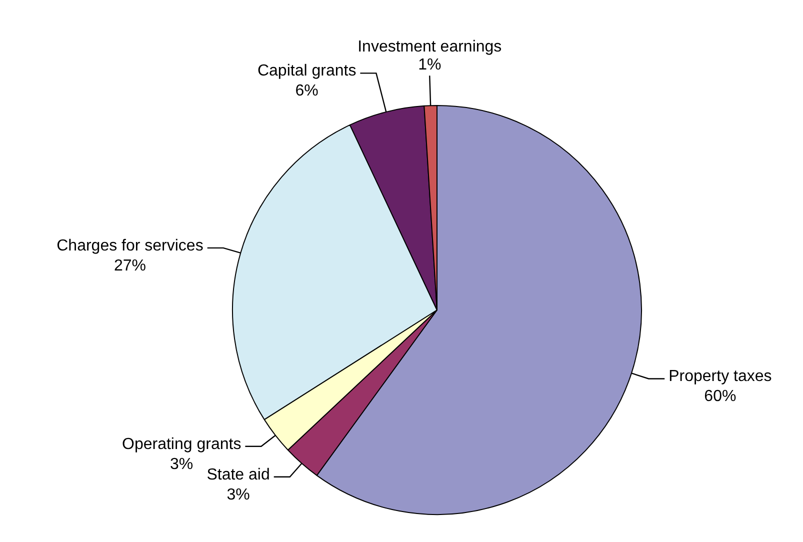 Image resolution: width=803 pixels, height=542 pixels. I want to click on slice-label: Operating grants, so click(182, 444).